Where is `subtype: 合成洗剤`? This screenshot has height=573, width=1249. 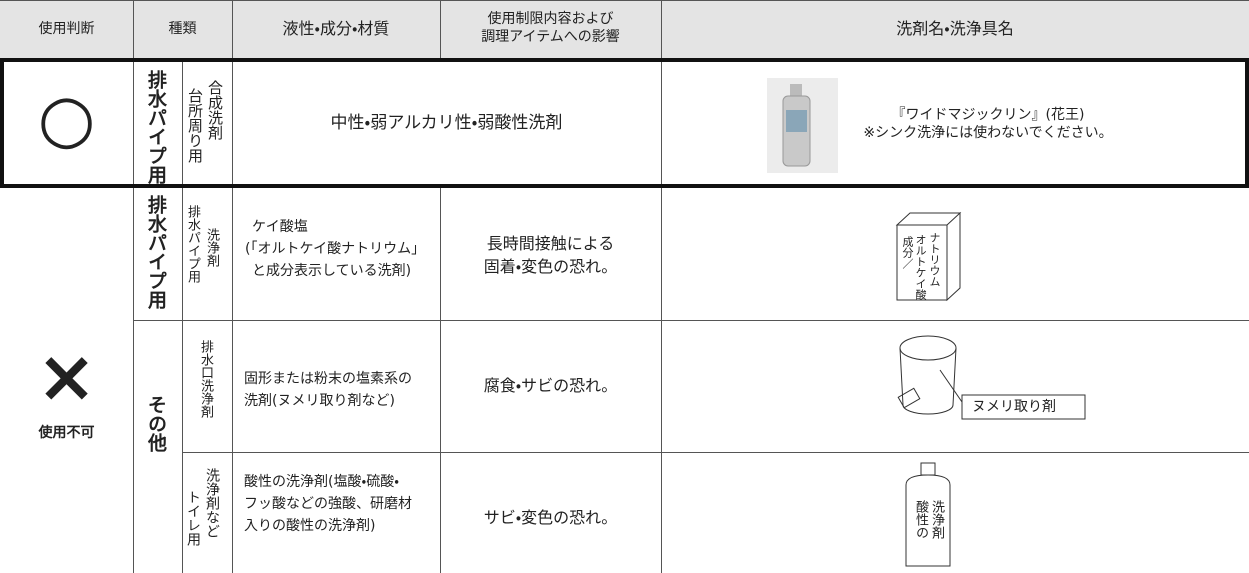
subtype: 合成洗剤 is located at coordinates (215, 110).